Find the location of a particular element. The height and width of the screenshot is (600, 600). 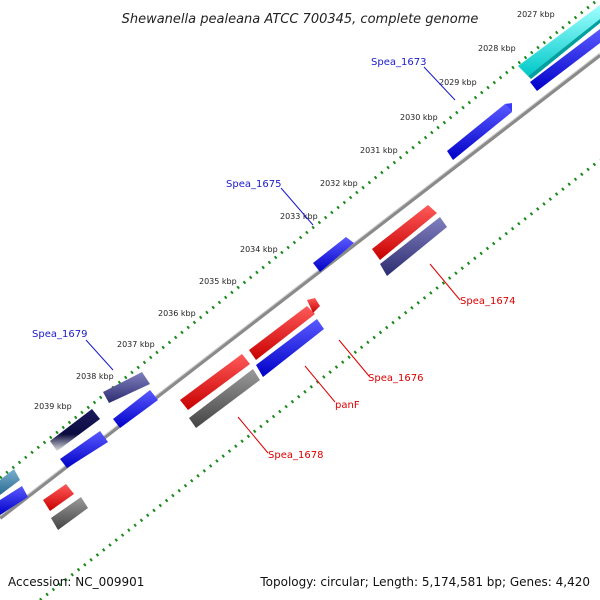

callout-panf is located at coordinates (320, 384).